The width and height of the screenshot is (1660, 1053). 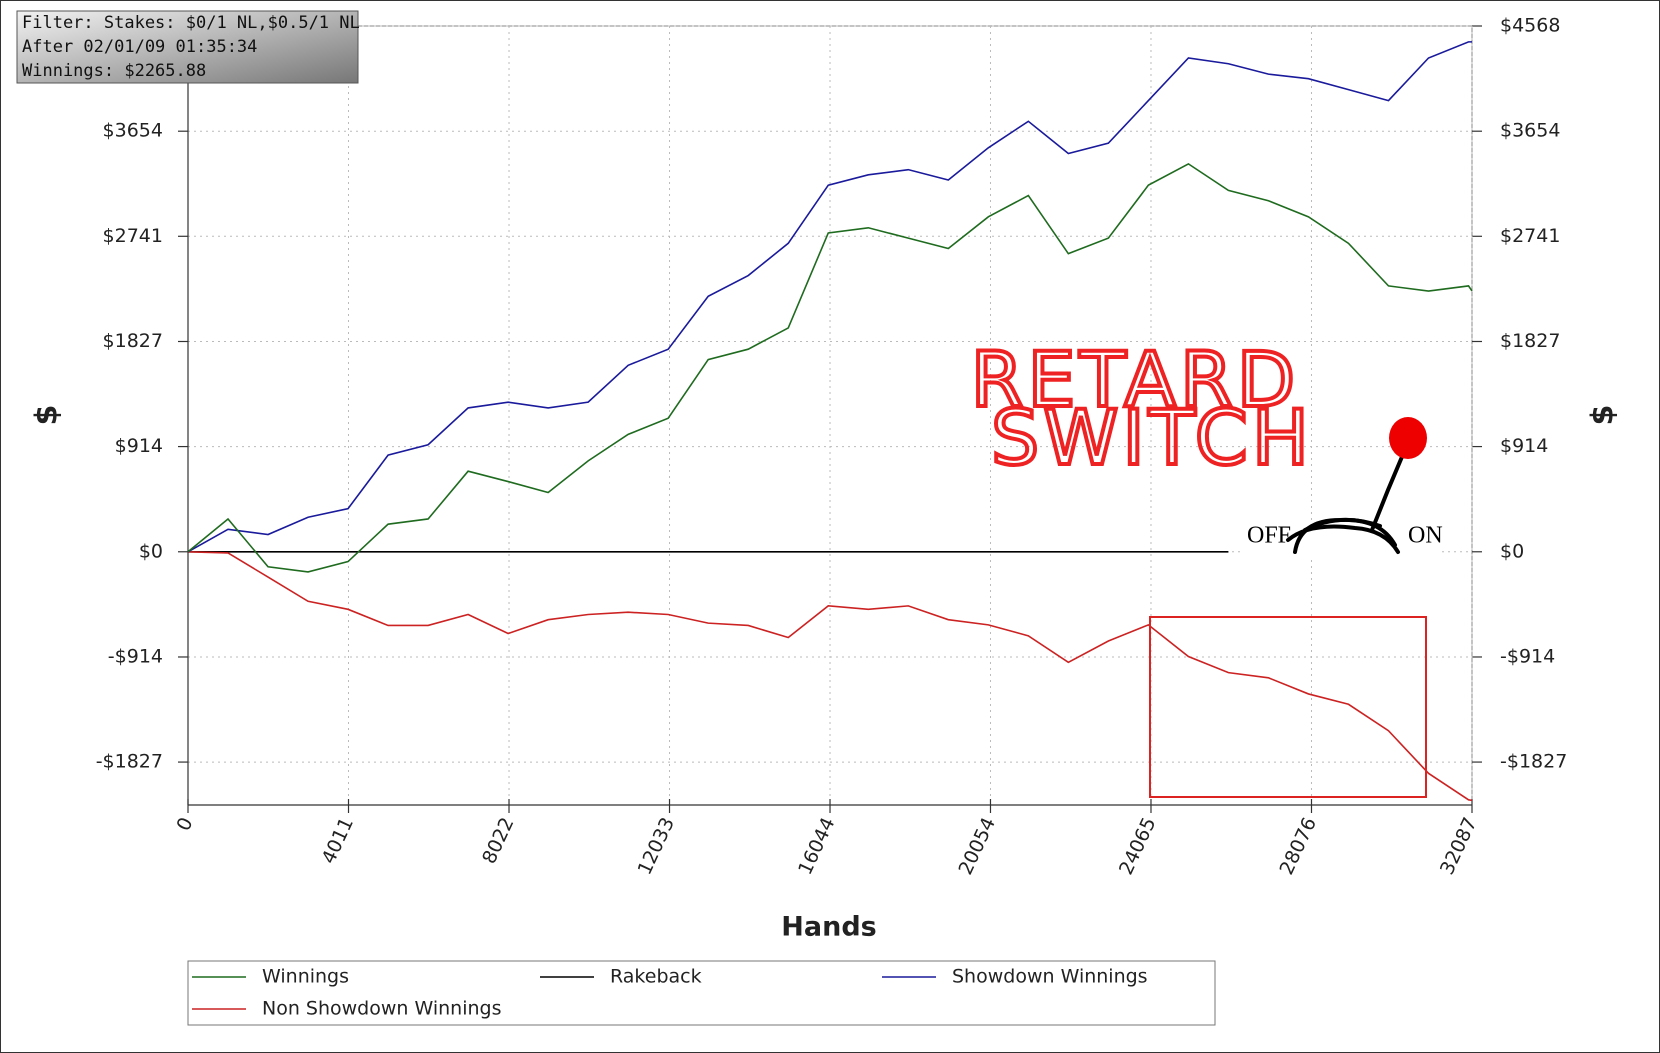 I want to click on info-line: Winnings: $2265.88, so click(x=114, y=71).